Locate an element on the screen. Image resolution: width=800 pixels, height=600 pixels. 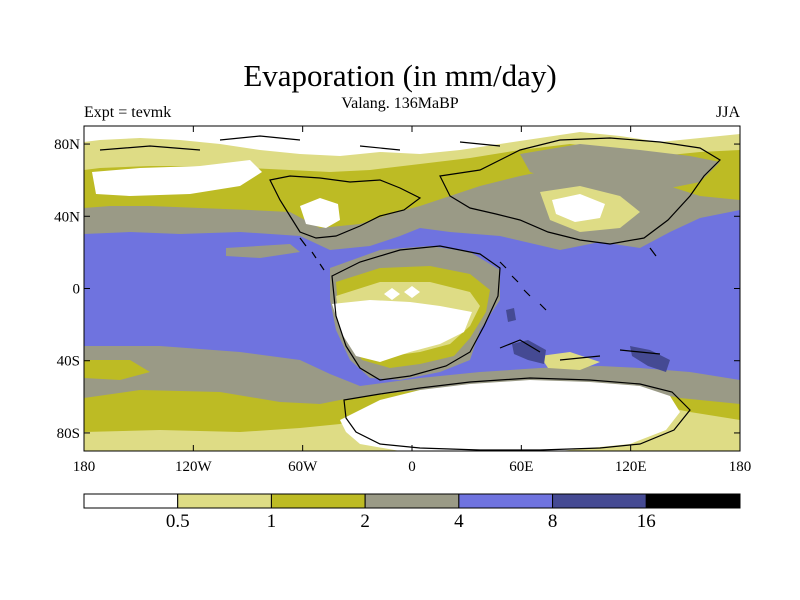
north-white-patch-west is located at coordinates (177, 178).